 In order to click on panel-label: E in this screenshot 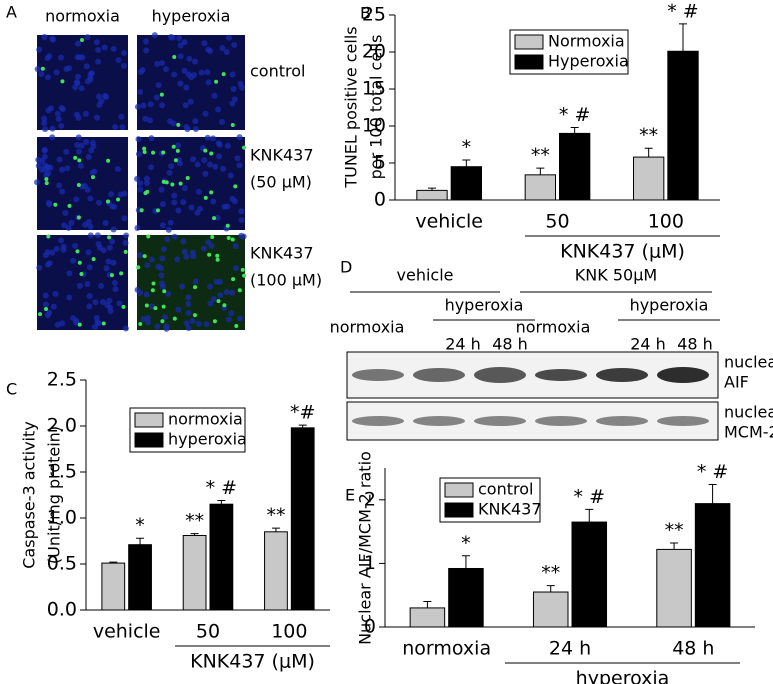, I will do `click(350, 495)`.